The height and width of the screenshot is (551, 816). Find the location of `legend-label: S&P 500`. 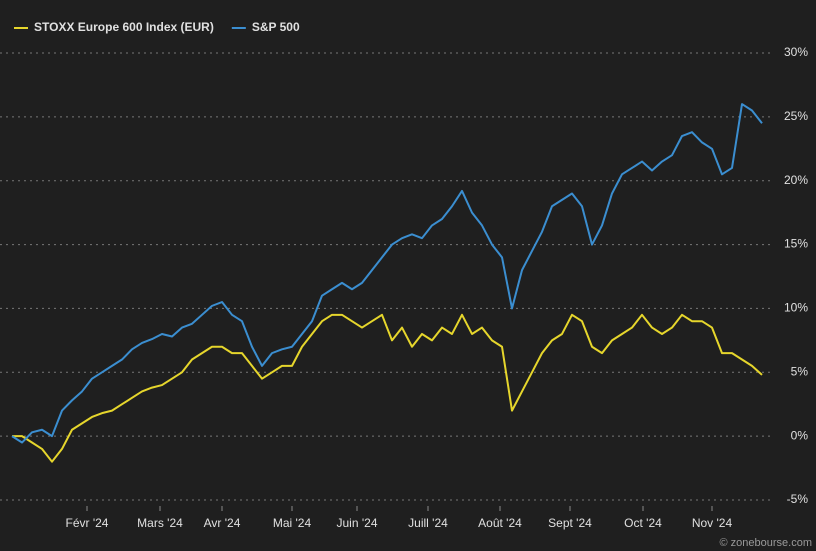

legend-label: S&P 500 is located at coordinates (276, 27).